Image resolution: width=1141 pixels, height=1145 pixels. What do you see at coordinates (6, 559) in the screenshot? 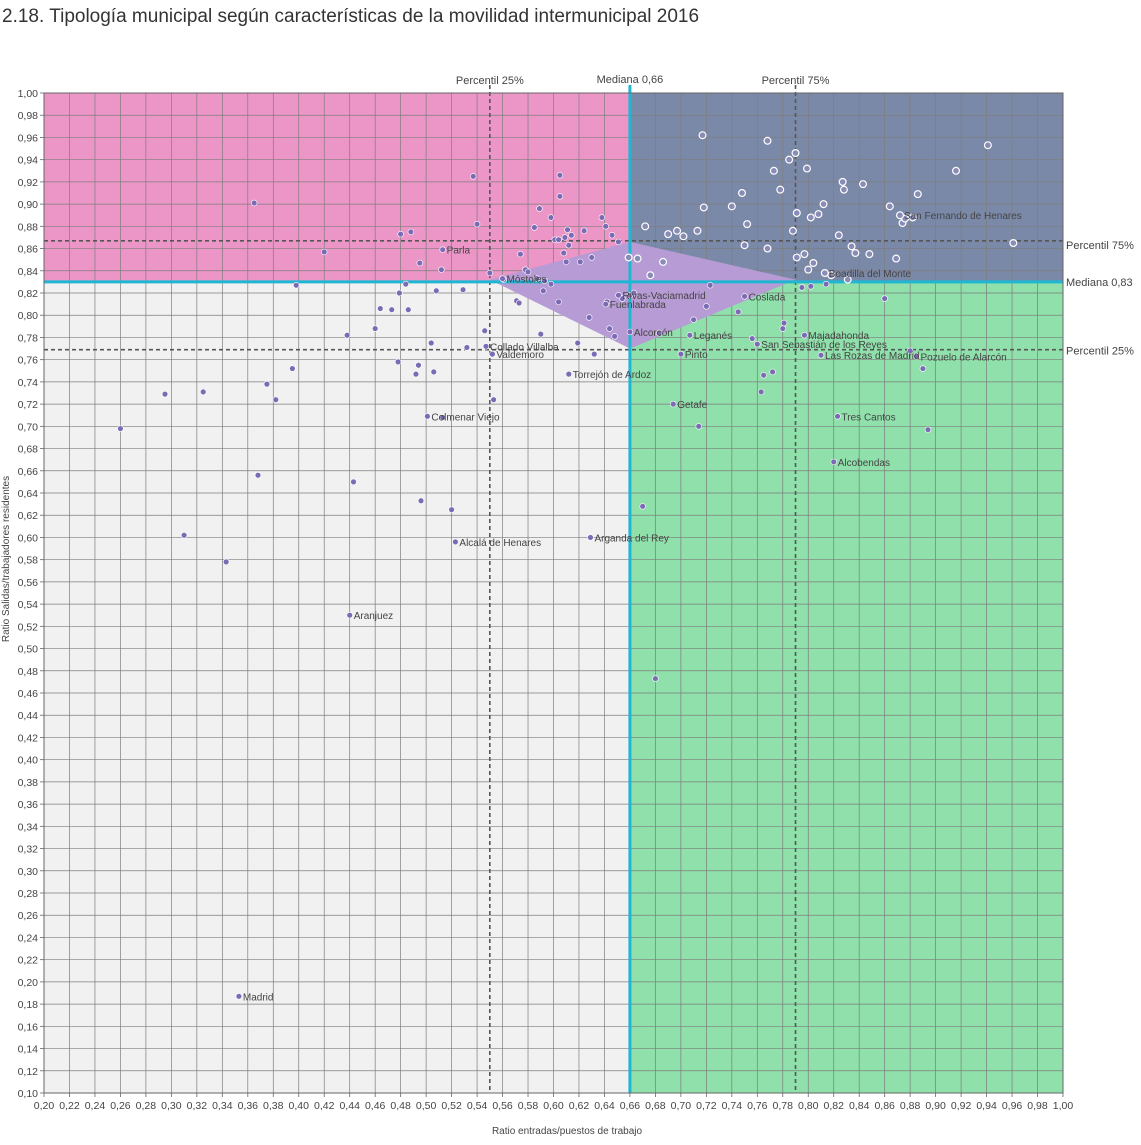
I see `y-axis-label: Ratio Salidas/trabajadores residentes` at bounding box center [6, 559].